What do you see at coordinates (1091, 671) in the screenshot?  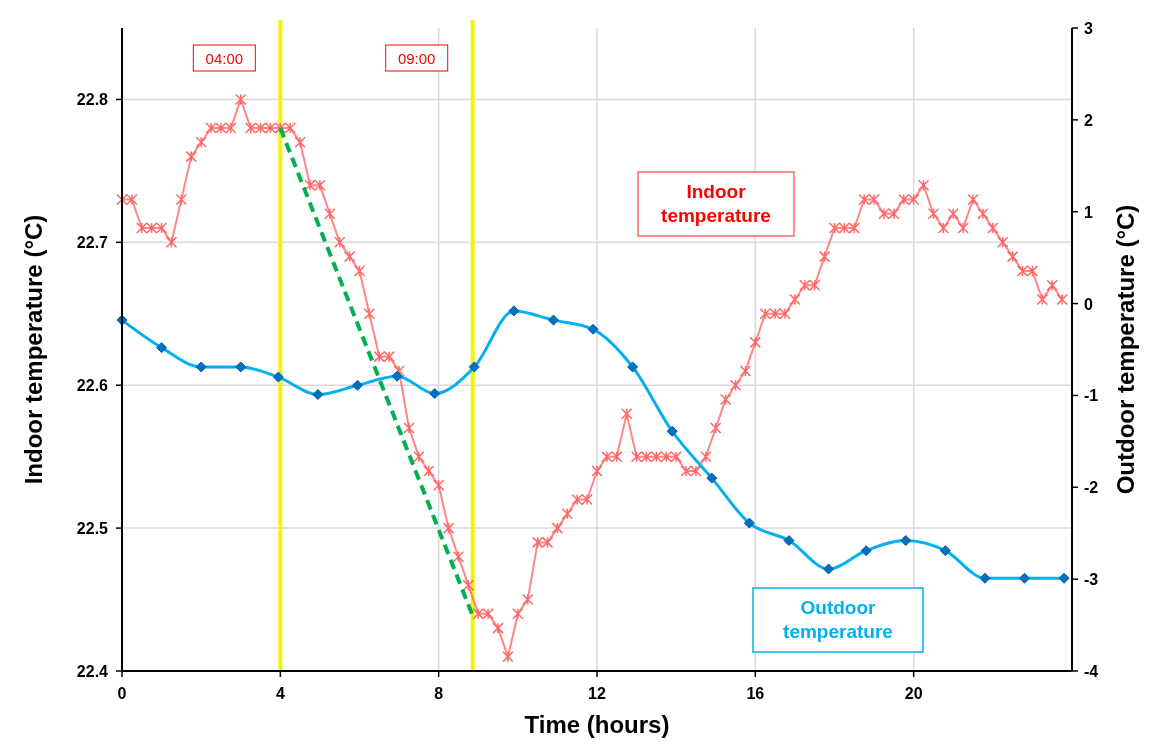 I see `y2-tick-label: -4` at bounding box center [1091, 671].